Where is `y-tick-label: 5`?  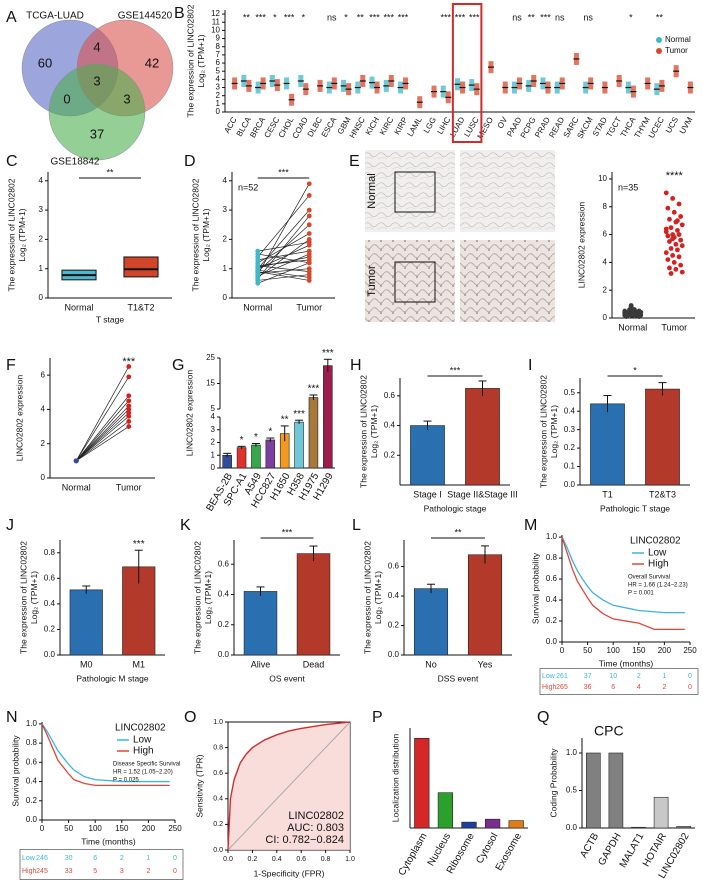
y-tick-label: 5 is located at coordinates (213, 408).